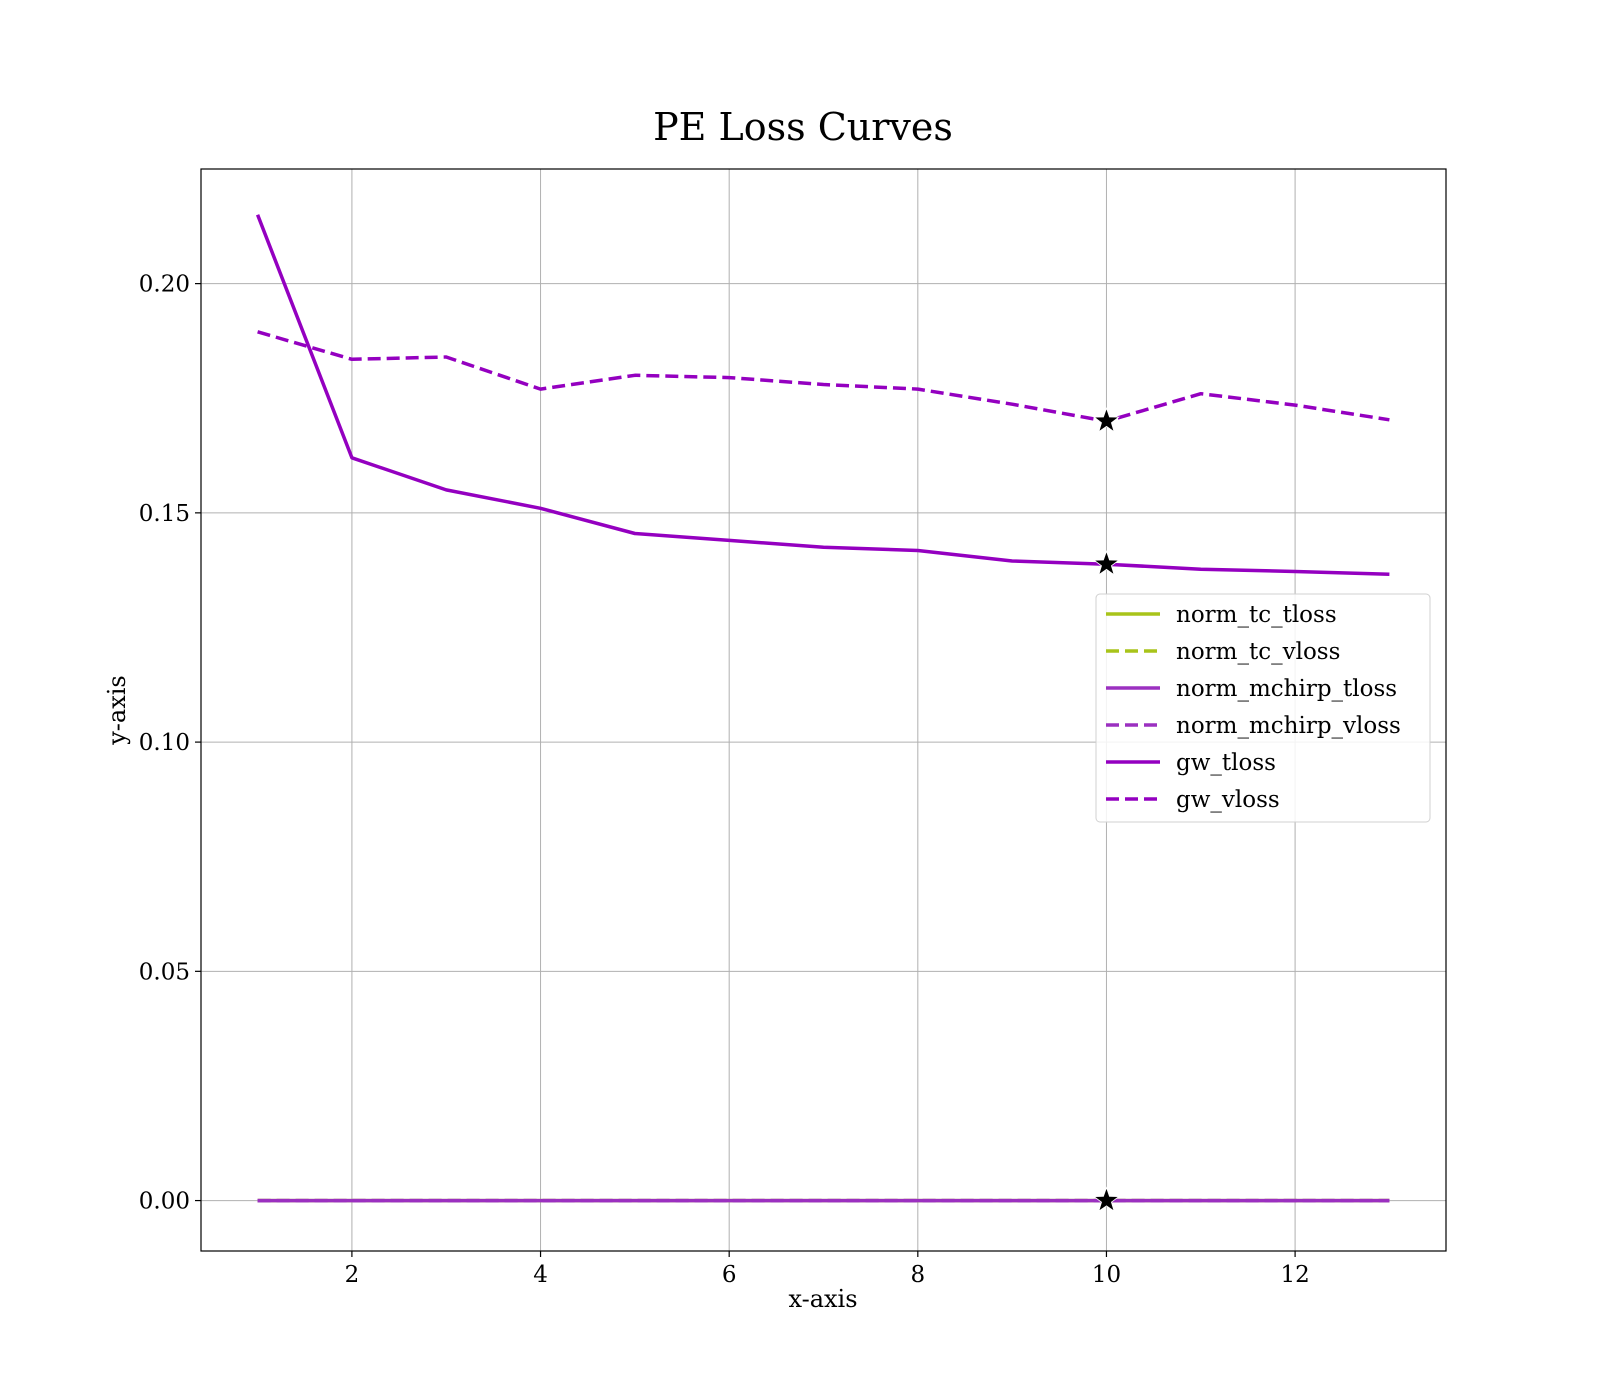  I want to click on legend-label: norm_mchirp_tloss, so click(1286, 689).